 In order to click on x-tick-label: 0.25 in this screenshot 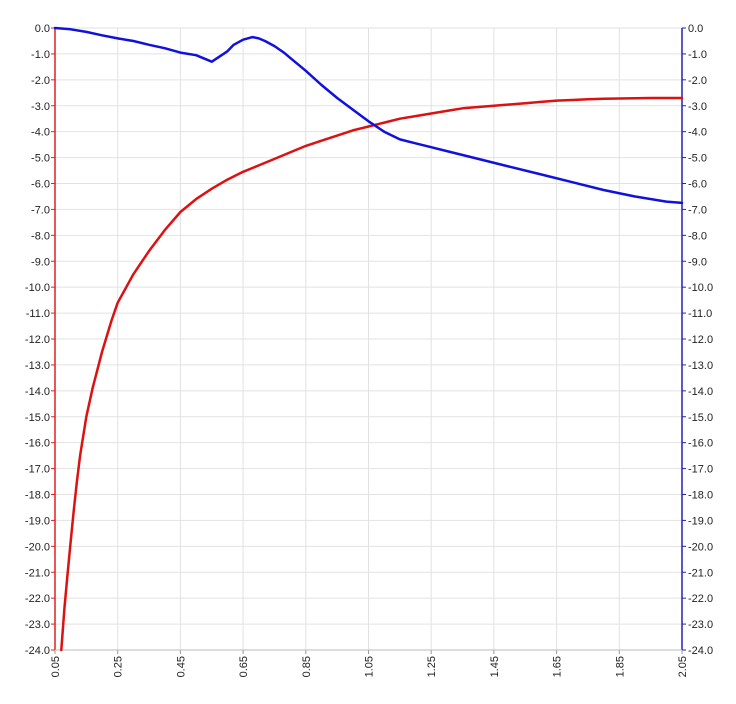, I will do `click(119, 666)`.